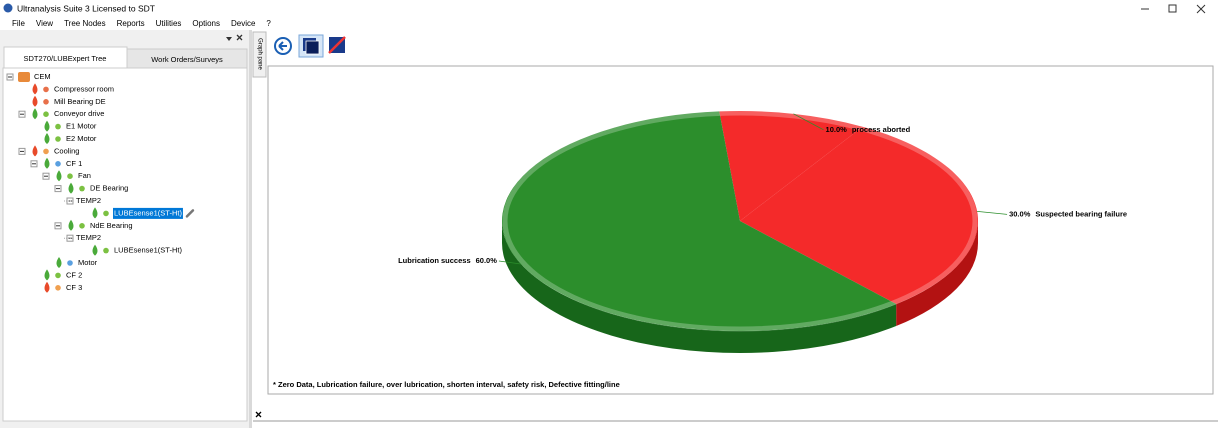 The height and width of the screenshot is (428, 1218). I want to click on tree-node-label: Conveyor drive, so click(79, 113).